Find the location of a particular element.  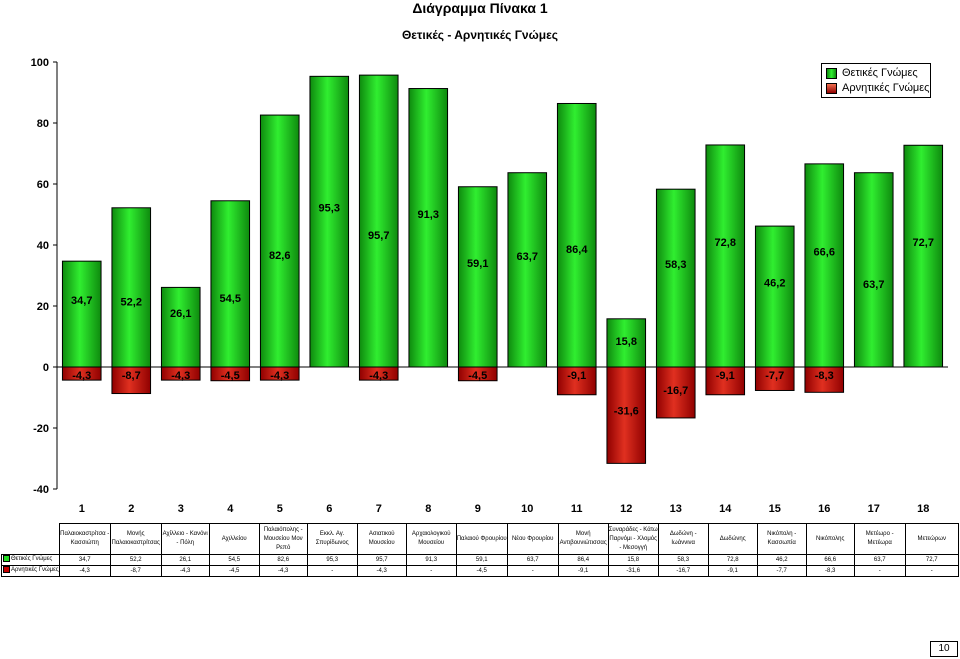

y-tick-label: -40 is located at coordinates (41, 490).